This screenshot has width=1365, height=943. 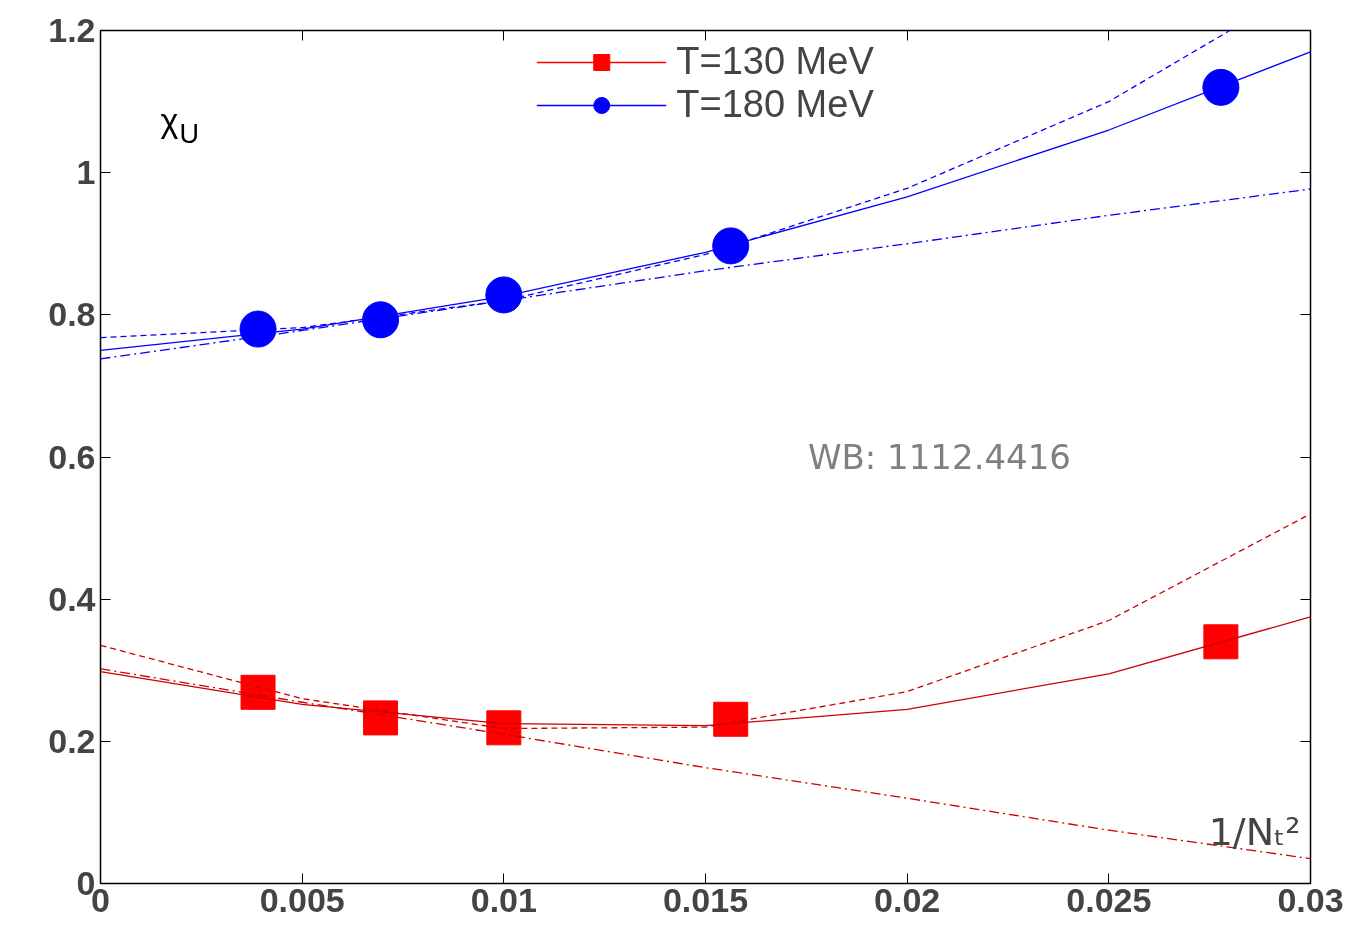 I want to click on x-tick-label: 0.02, so click(x=907, y=899).